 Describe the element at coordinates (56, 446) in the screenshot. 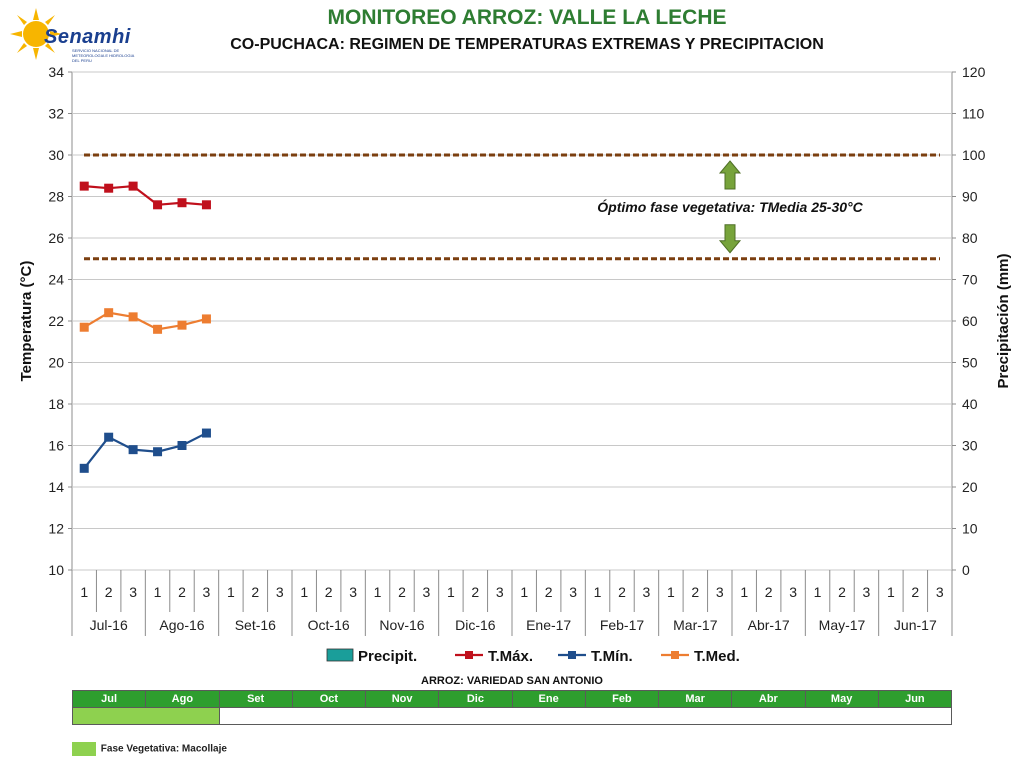

I see `y-tick-label: 16` at that location.